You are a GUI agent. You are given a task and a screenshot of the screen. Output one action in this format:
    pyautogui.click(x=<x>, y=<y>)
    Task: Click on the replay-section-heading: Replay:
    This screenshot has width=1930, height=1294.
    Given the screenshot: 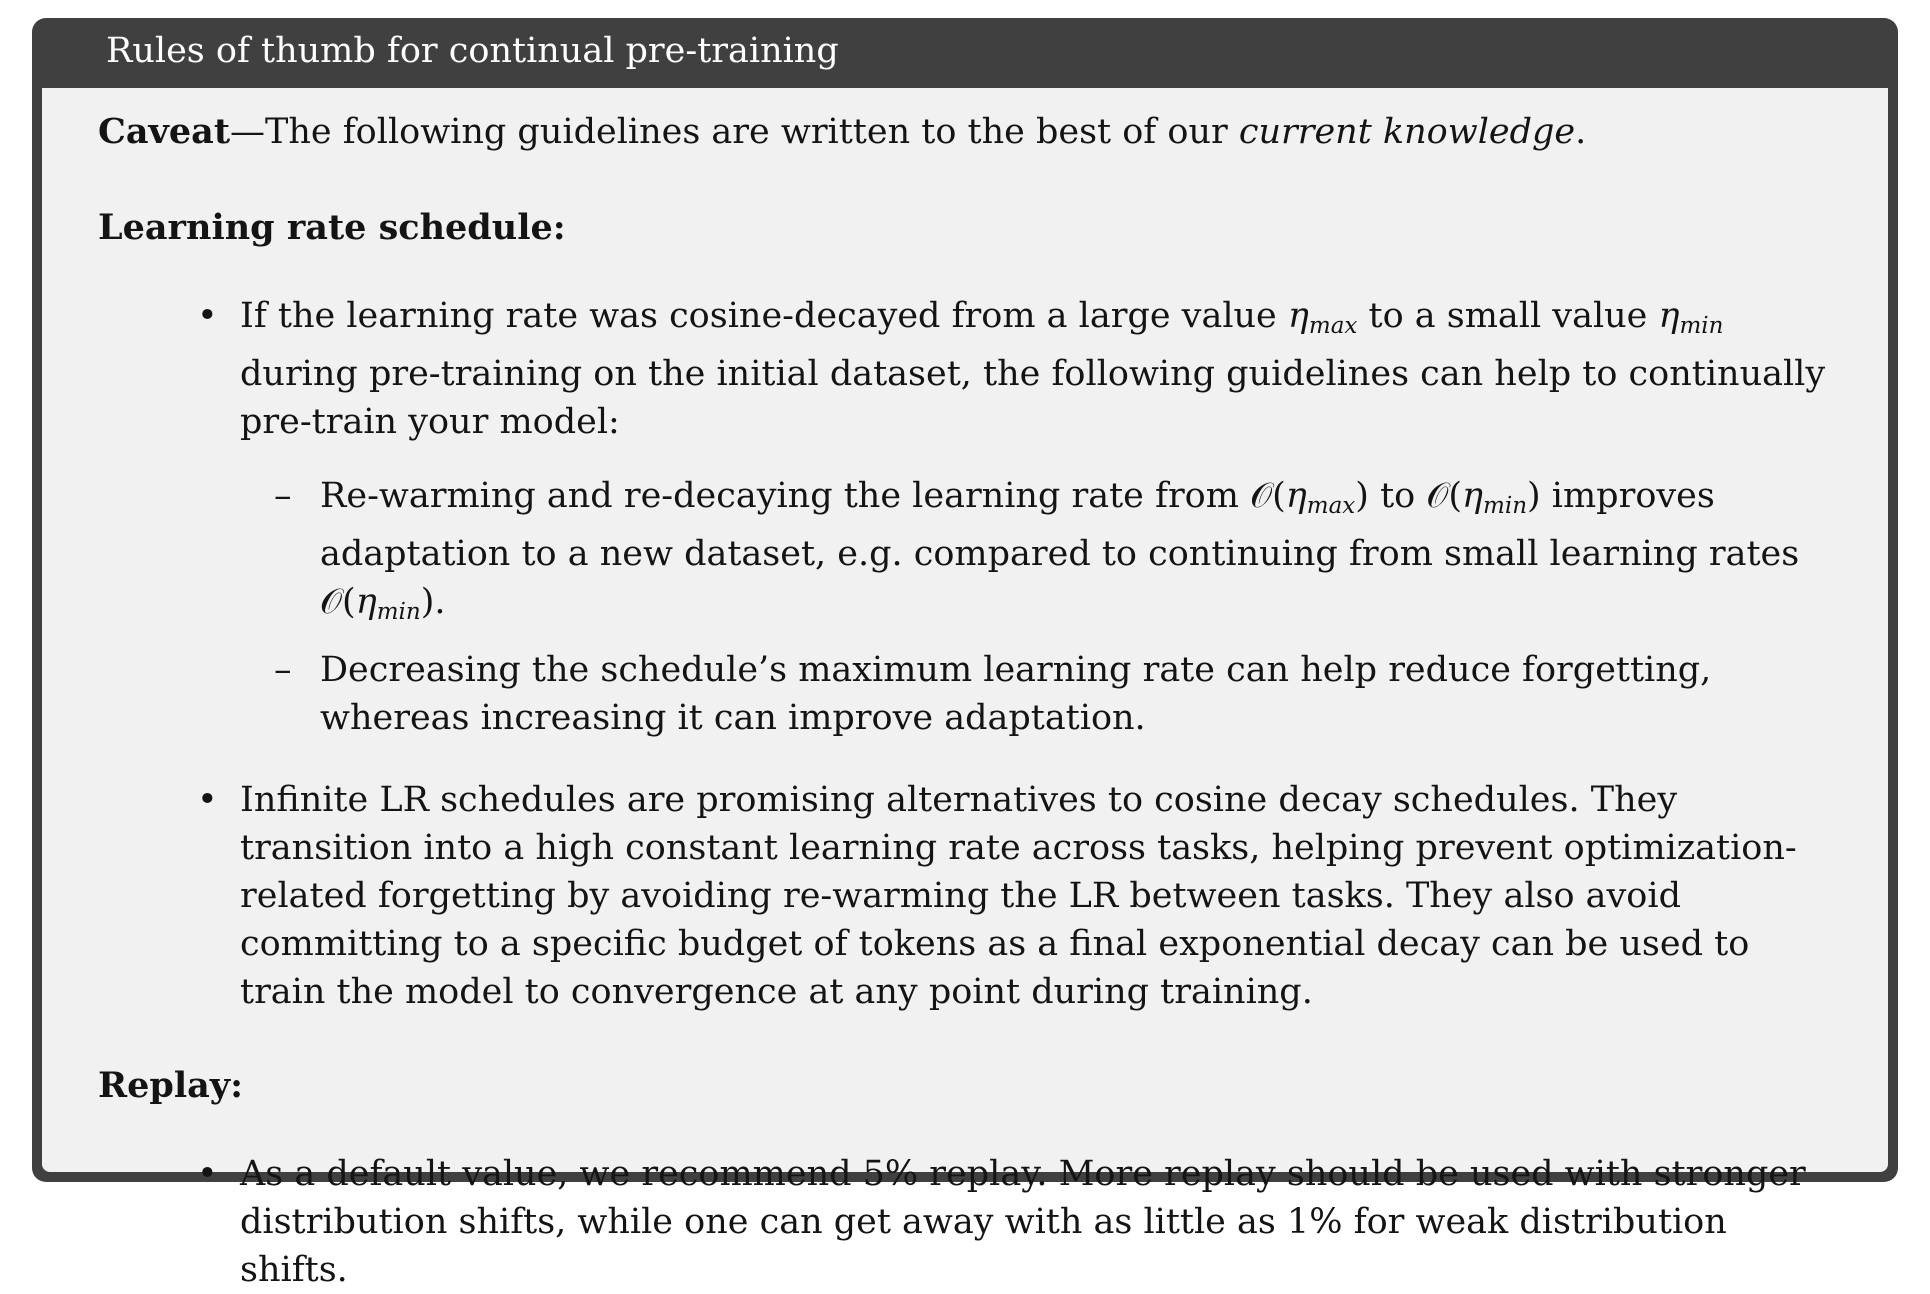 What is the action you would take?
    pyautogui.click(x=171, y=1085)
    